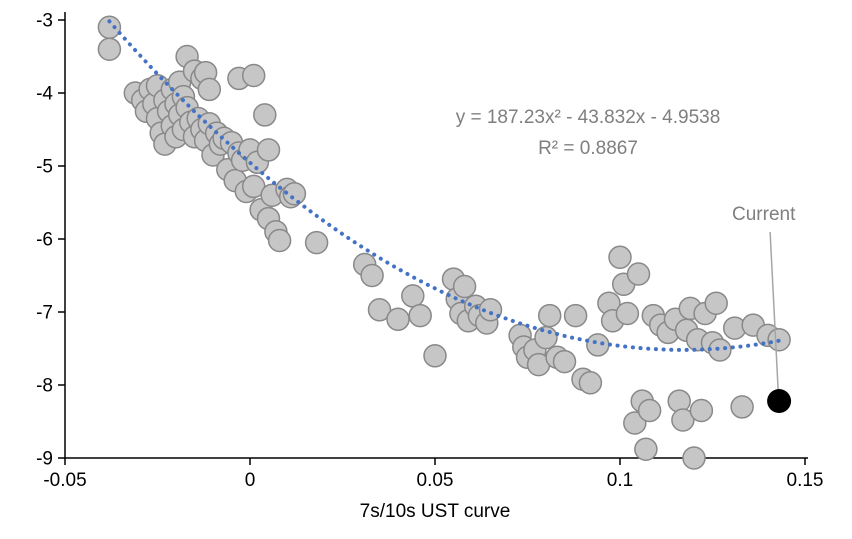 The height and width of the screenshot is (539, 852). What do you see at coordinates (588, 148) in the screenshot?
I see `r-squared-value: R² = 0.8867` at bounding box center [588, 148].